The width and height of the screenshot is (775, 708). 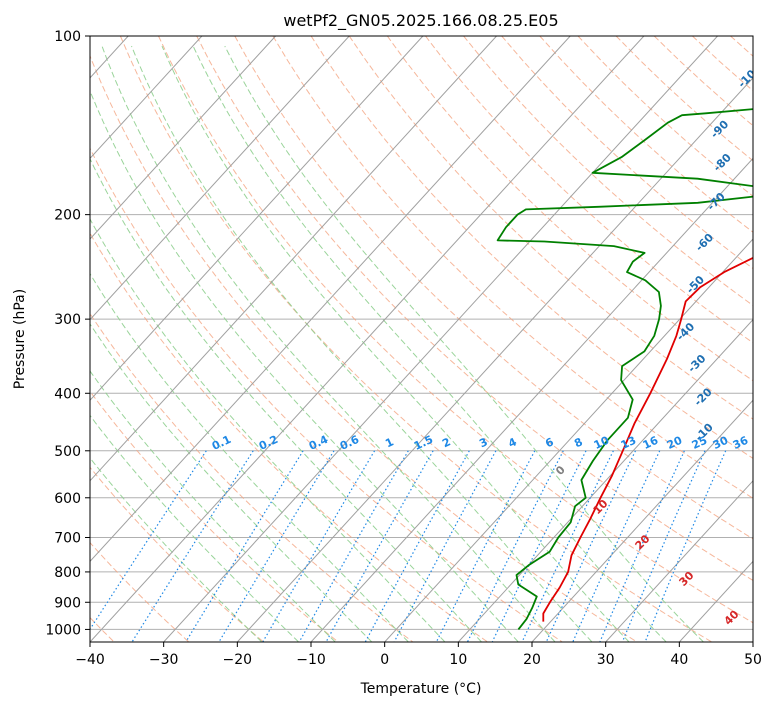 I want to click on y-tick-label: 400, so click(x=67, y=394).